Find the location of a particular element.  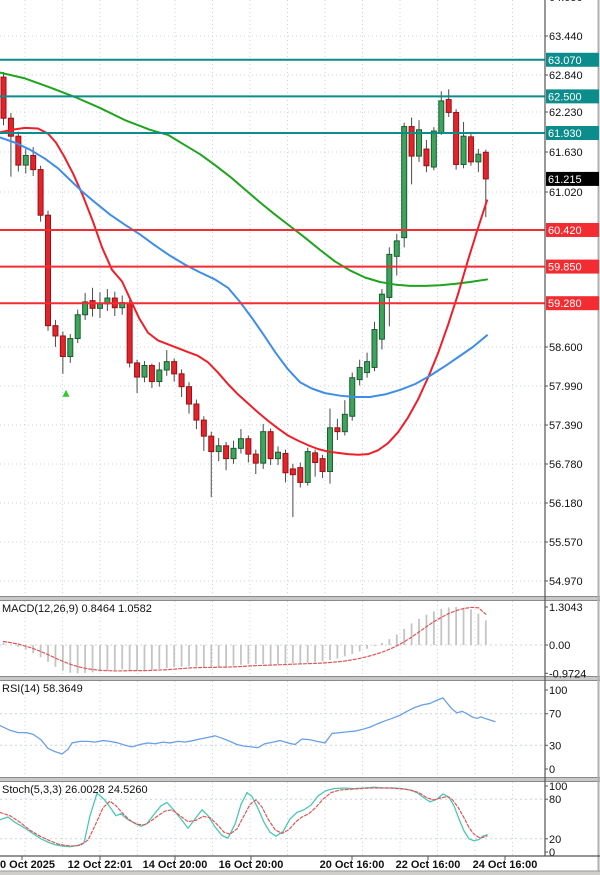

last-price-badge is located at coordinates (572, 178).